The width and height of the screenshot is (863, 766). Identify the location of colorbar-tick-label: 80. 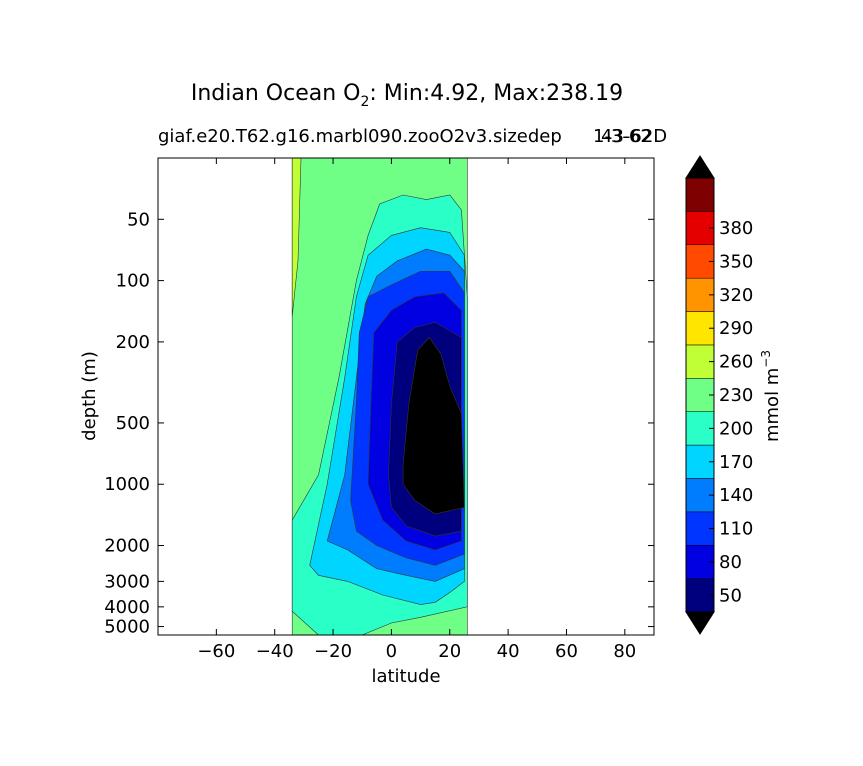
(730, 562).